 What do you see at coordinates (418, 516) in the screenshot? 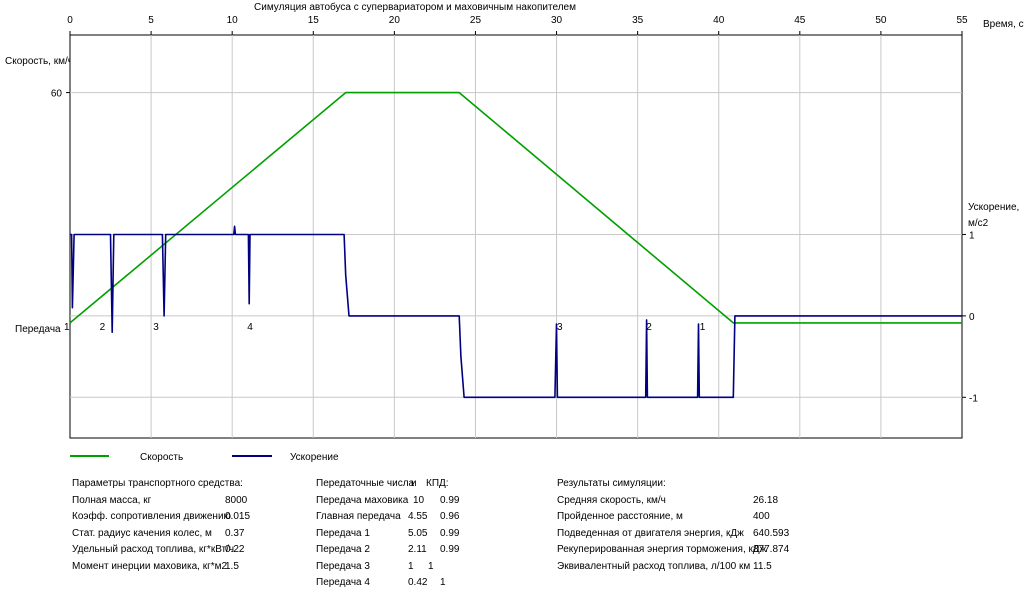
I see `ratio-value: 4.55` at bounding box center [418, 516].